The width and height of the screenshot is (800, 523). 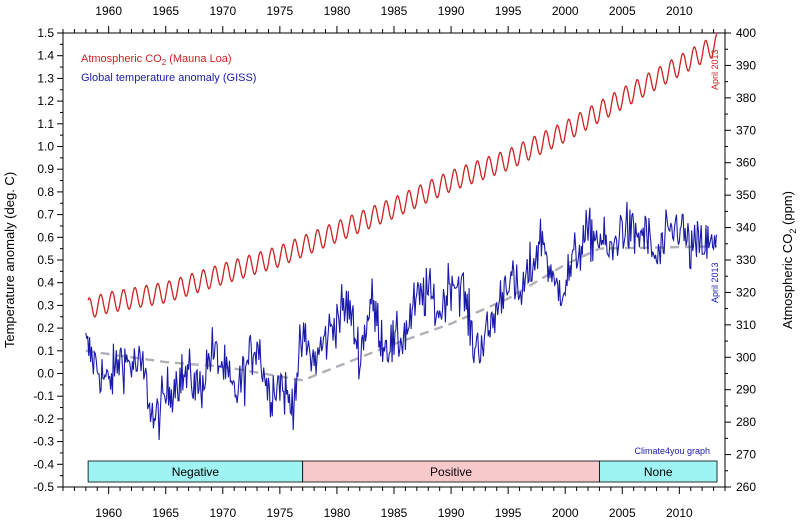 What do you see at coordinates (679, 513) in the screenshot?
I see `x-tick-label-bottom: 2010` at bounding box center [679, 513].